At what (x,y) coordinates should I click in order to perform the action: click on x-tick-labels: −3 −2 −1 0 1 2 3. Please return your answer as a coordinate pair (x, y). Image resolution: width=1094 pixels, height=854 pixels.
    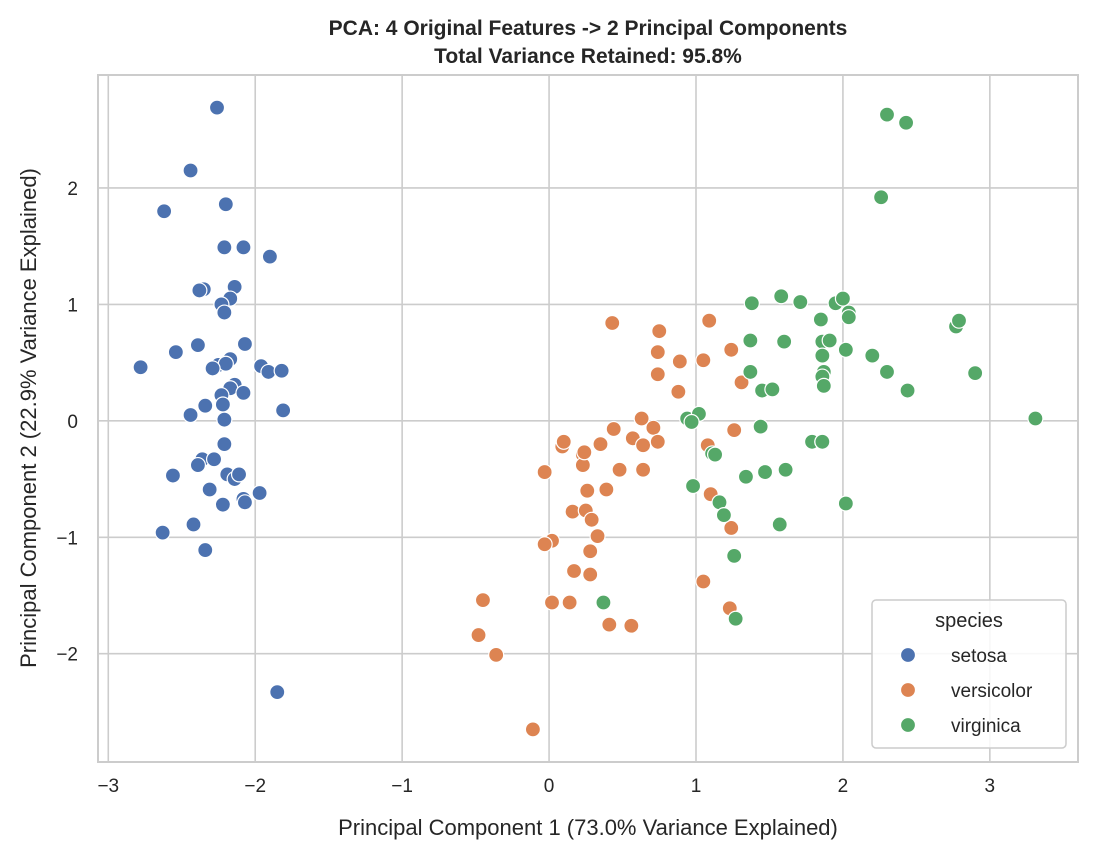
    Looking at the image, I should click on (546, 786).